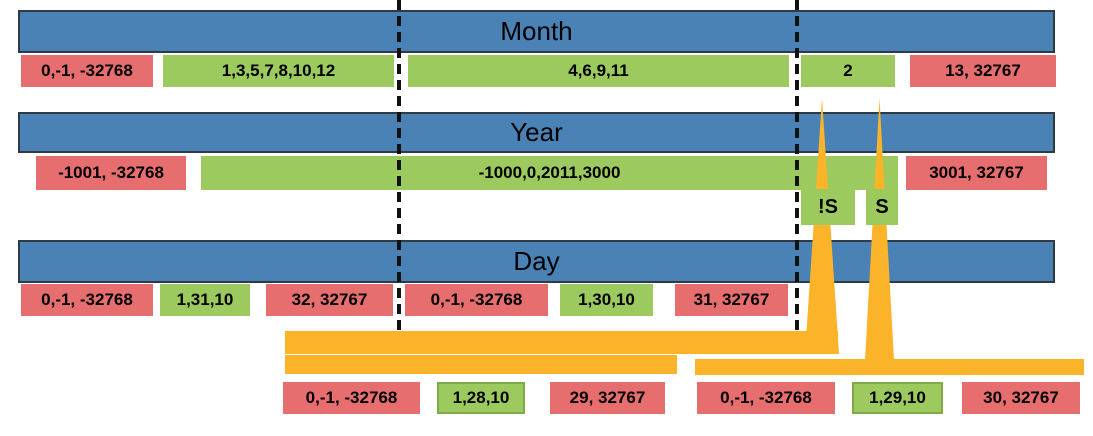 The width and height of the screenshot is (1093, 436). What do you see at coordinates (848, 71) in the screenshot?
I see `month-partition-february: 2` at bounding box center [848, 71].